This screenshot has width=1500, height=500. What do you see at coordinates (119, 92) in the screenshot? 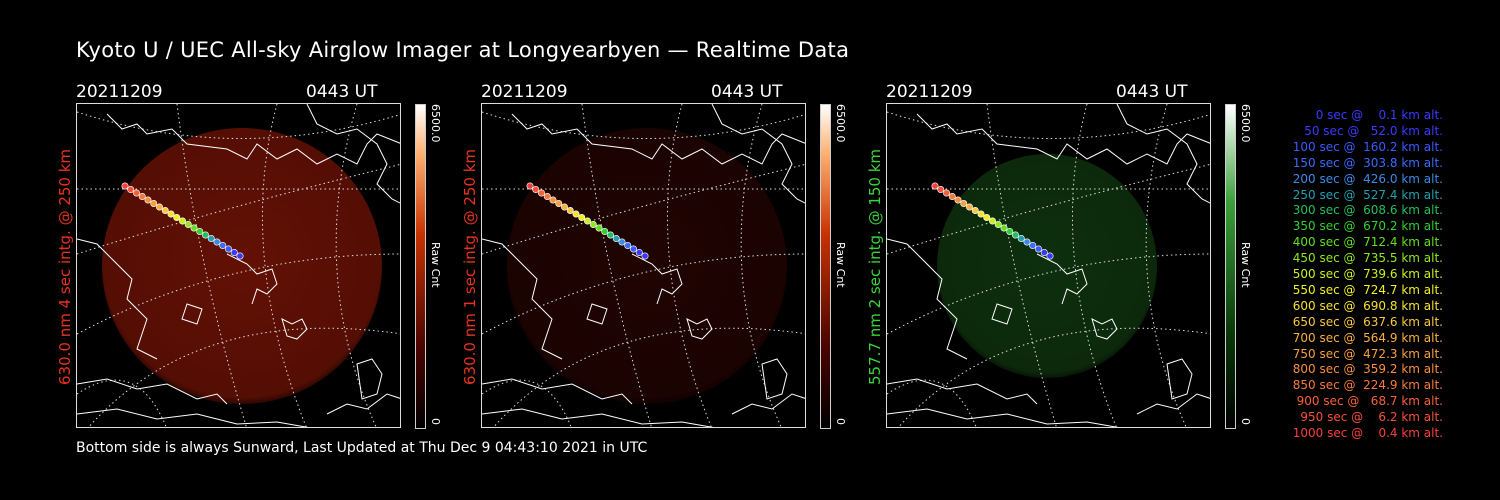
I see `panel-1-date: 20211209` at bounding box center [119, 92].